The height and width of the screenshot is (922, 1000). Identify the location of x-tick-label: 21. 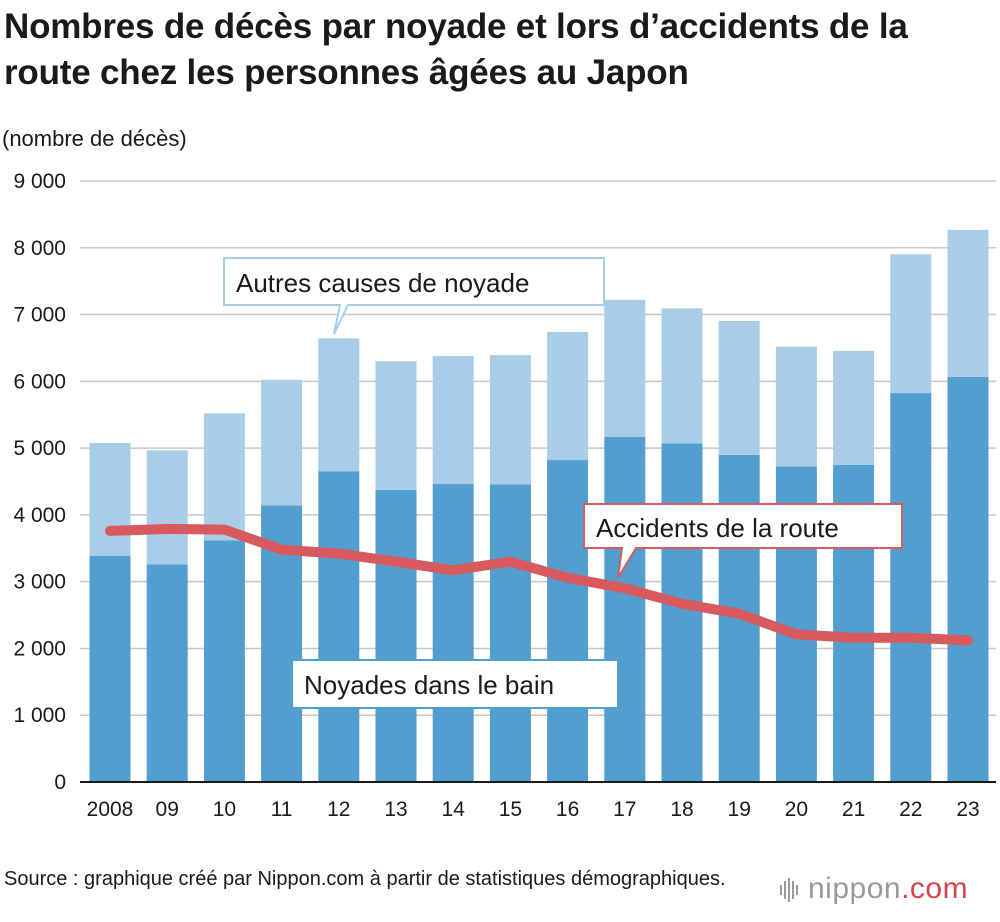
(853, 809).